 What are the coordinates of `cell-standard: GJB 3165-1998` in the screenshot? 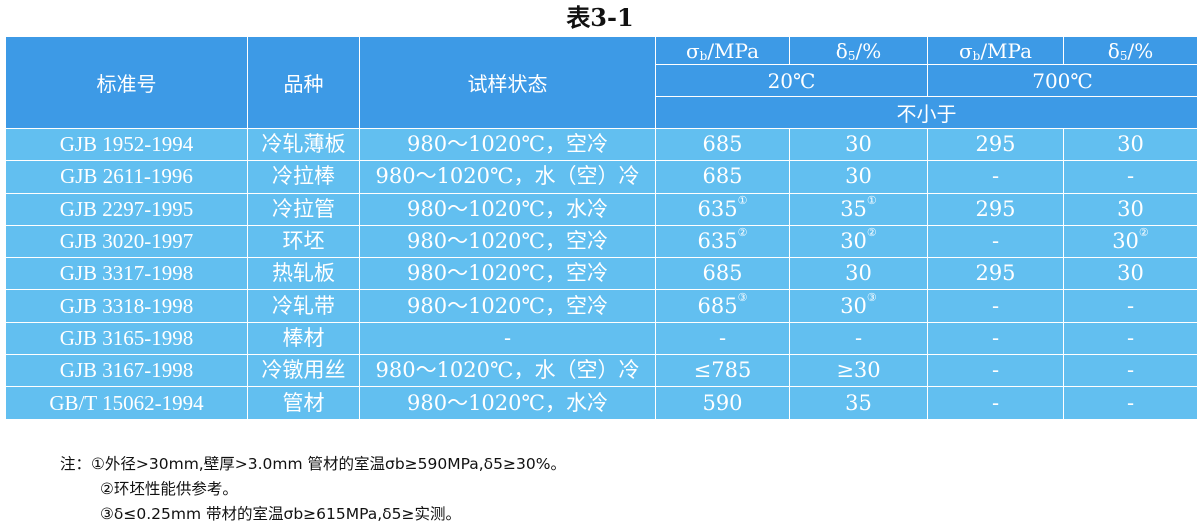 It's located at (126, 338).